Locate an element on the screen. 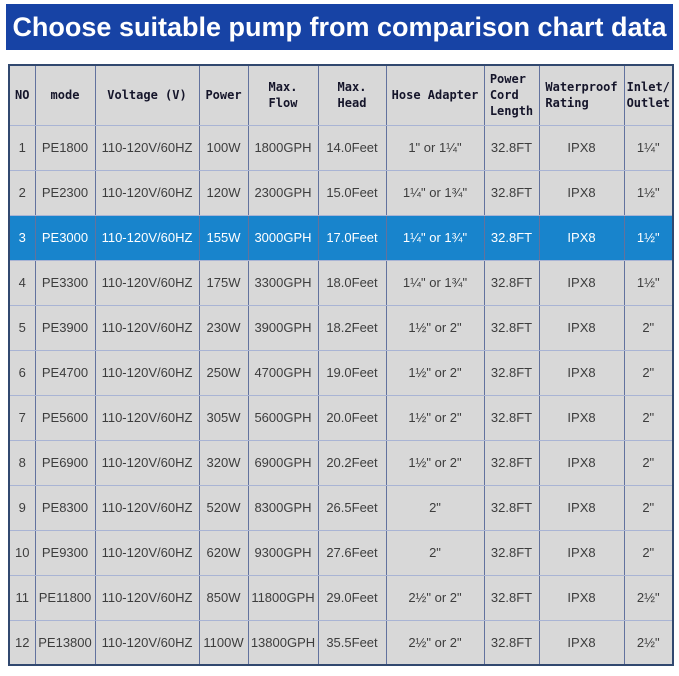  cell-inlet_outlet: 2½" is located at coordinates (648, 597).